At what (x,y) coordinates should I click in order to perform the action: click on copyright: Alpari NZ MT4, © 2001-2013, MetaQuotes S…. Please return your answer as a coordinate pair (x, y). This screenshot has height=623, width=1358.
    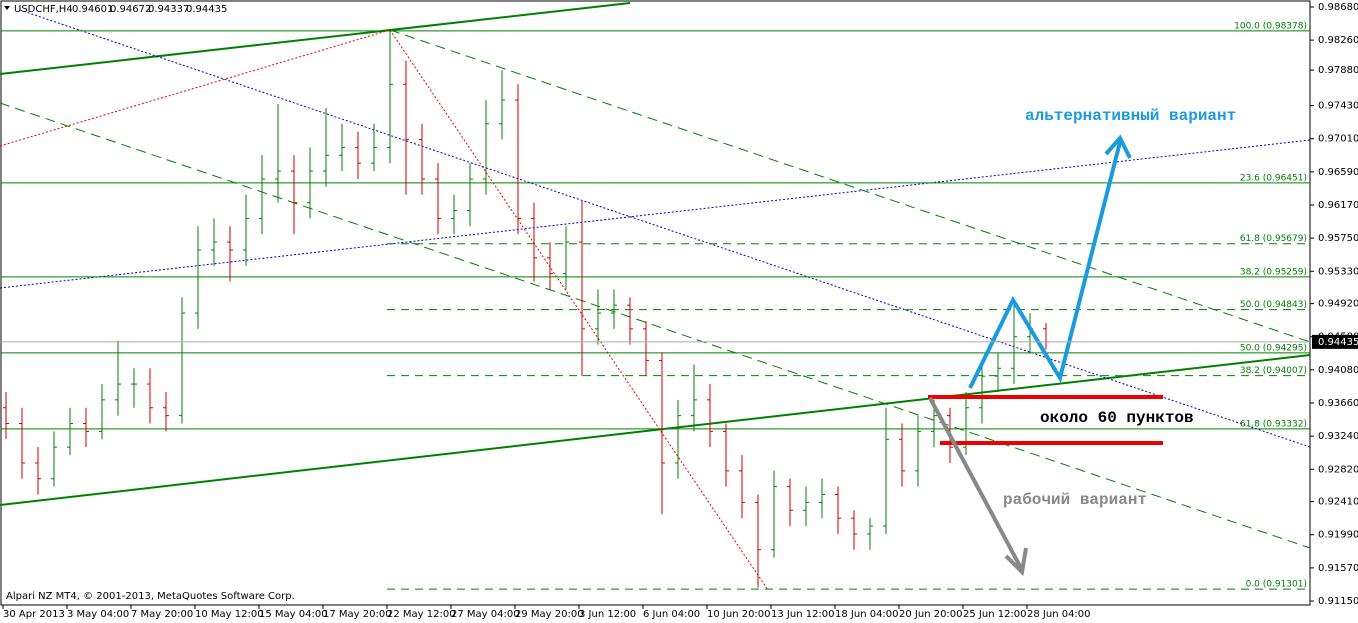
    Looking at the image, I should click on (150, 596).